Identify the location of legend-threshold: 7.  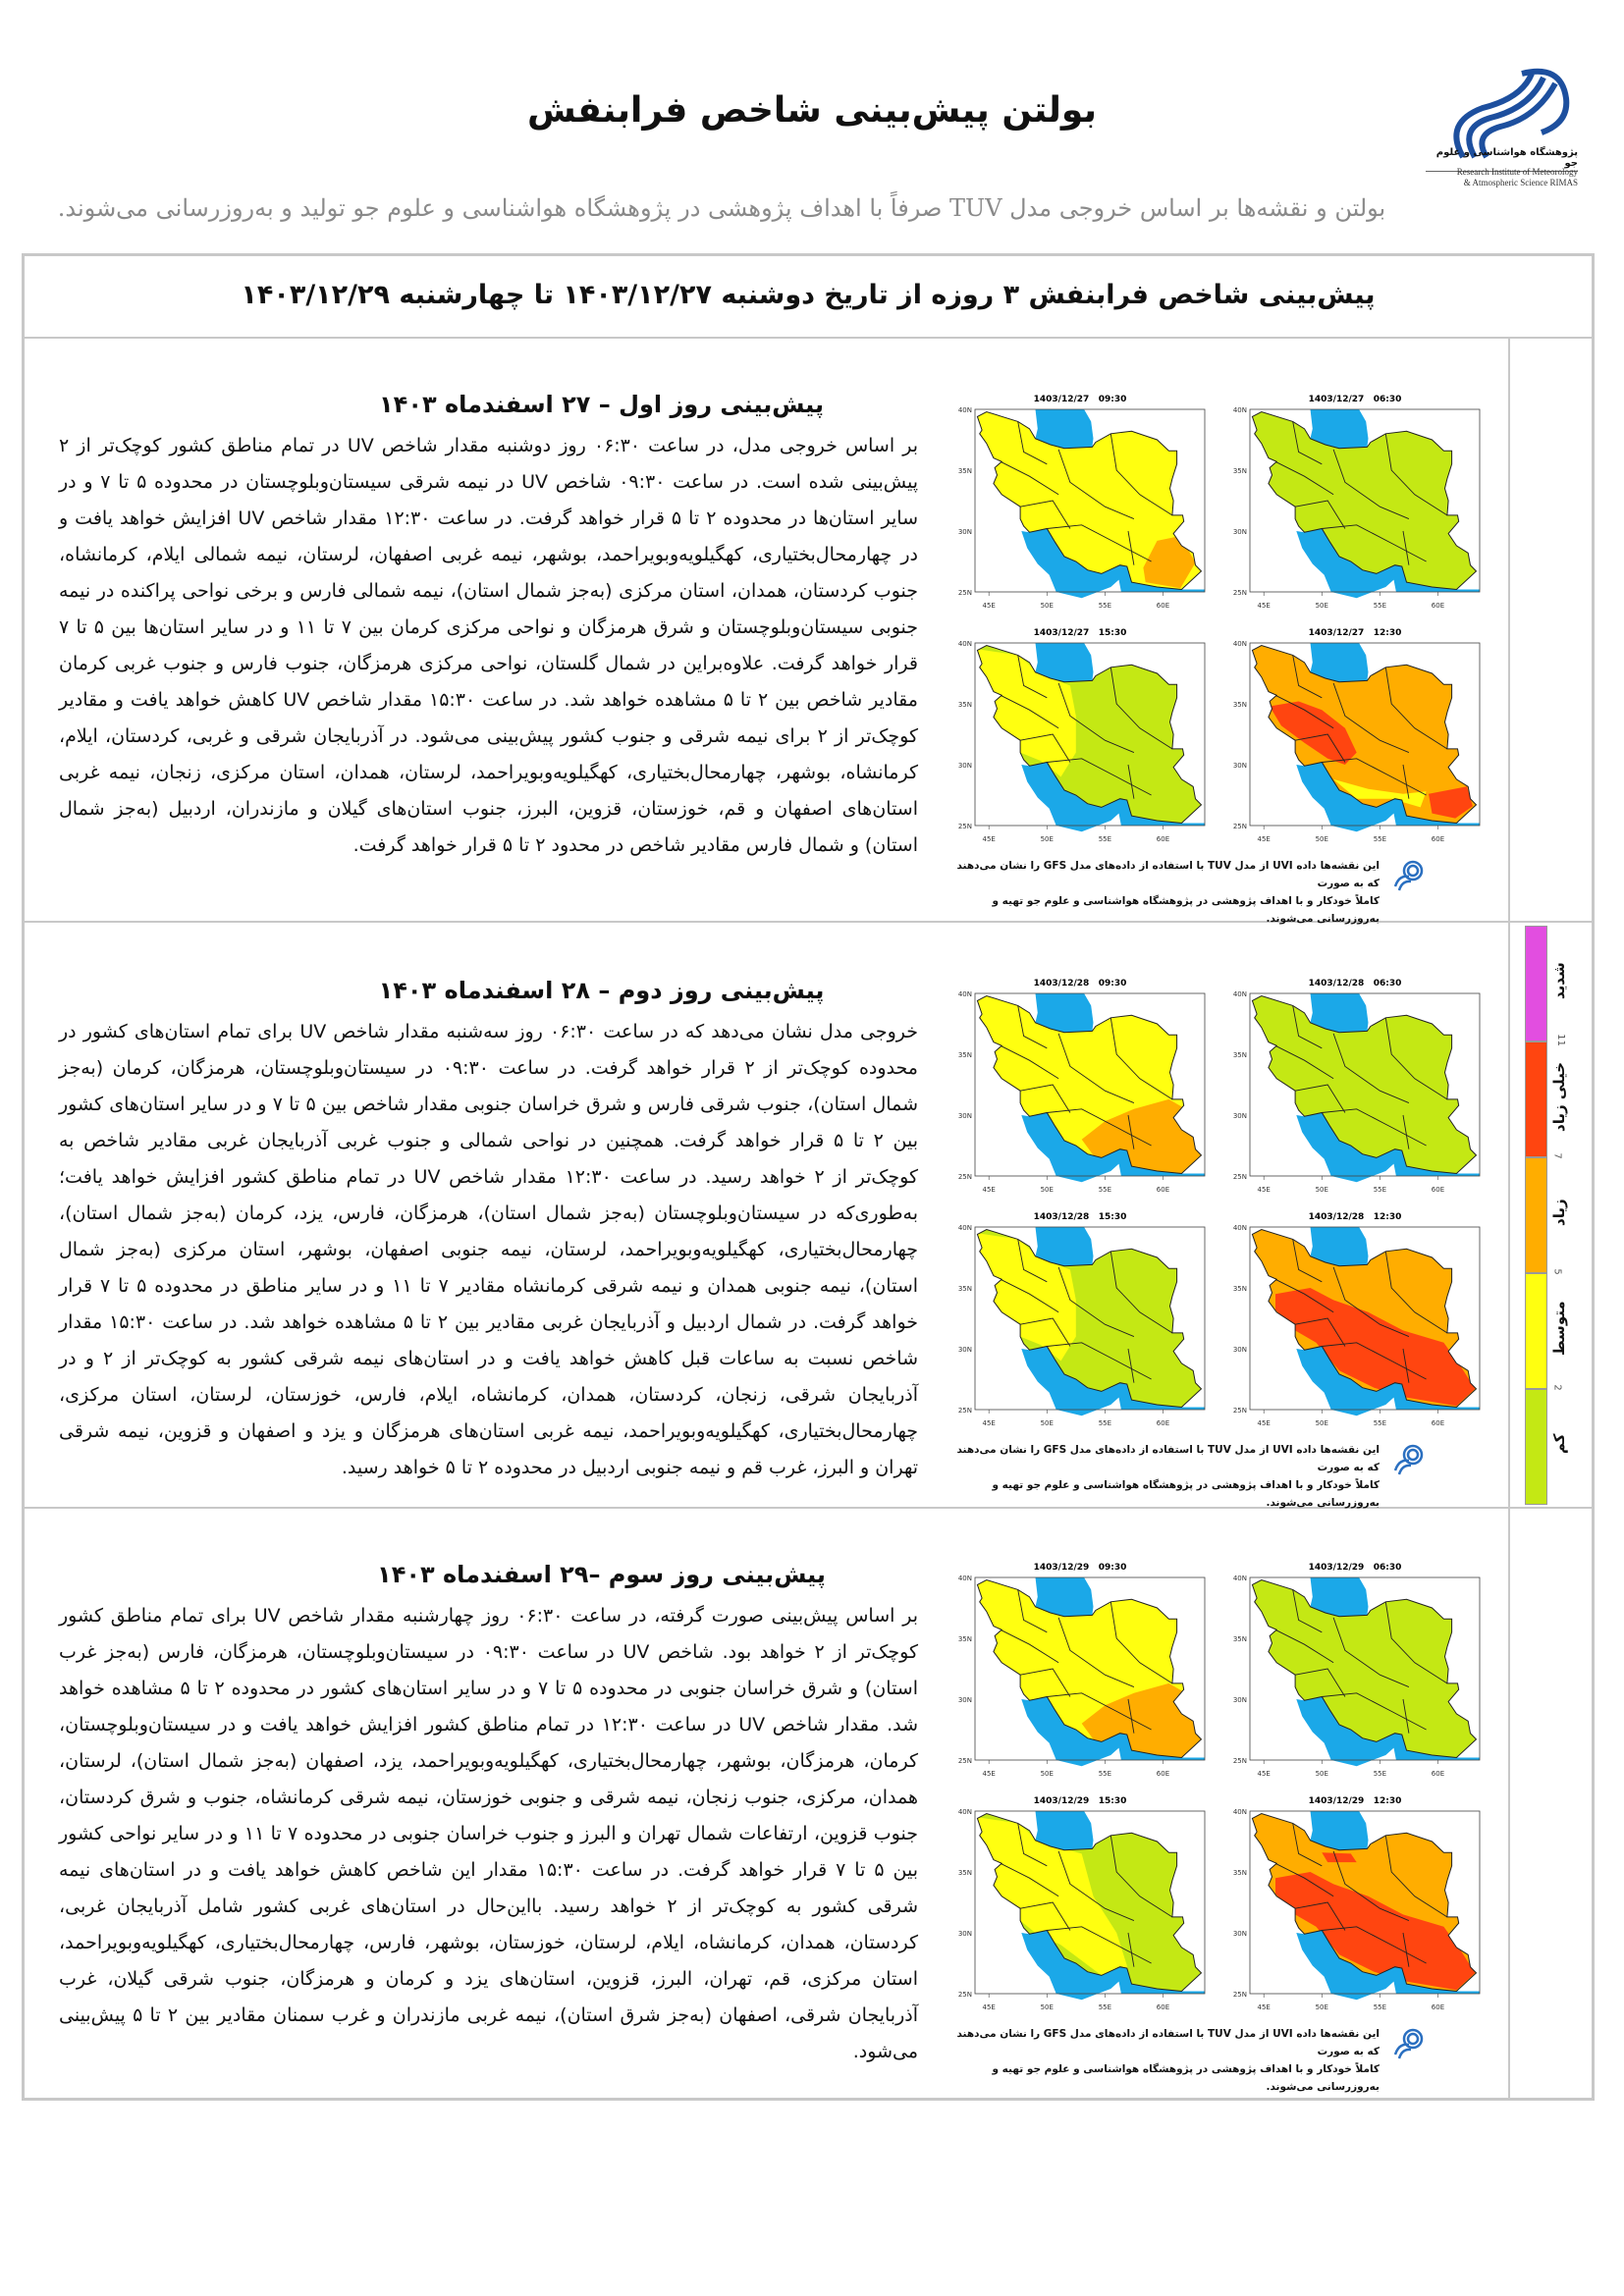
(1557, 1155).